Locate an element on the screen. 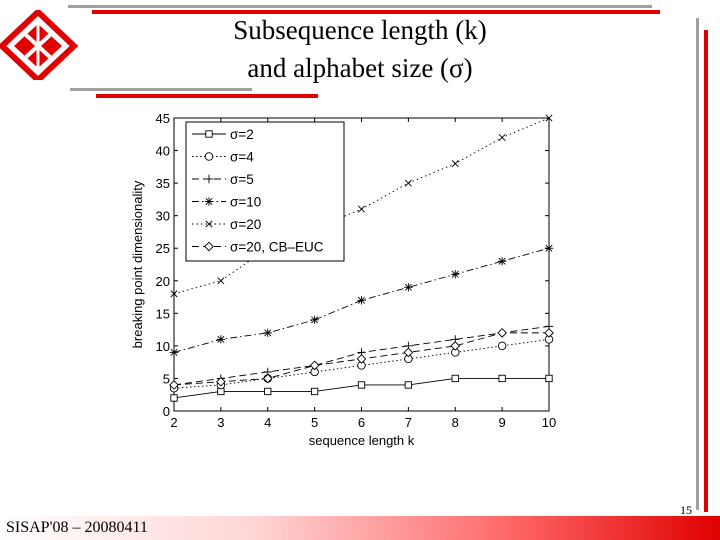  x-axis-label: sequence length k is located at coordinates (362, 440).